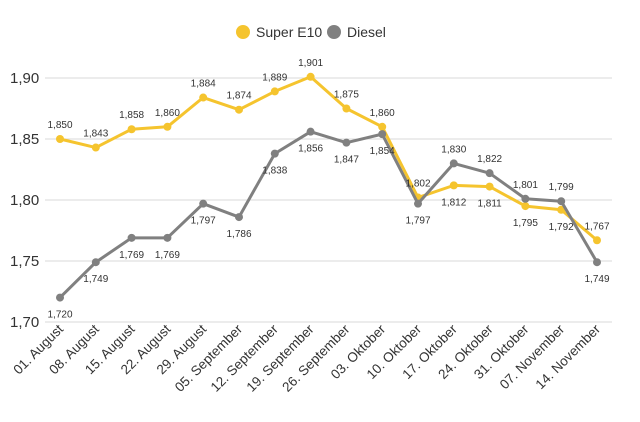 This screenshot has height=422, width=640. Describe the element at coordinates (24, 139) in the screenshot. I see `y-tick-label: 1,85` at that location.